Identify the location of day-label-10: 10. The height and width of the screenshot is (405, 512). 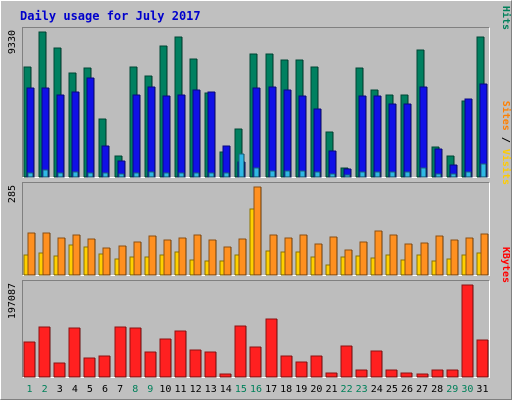
(165, 389).